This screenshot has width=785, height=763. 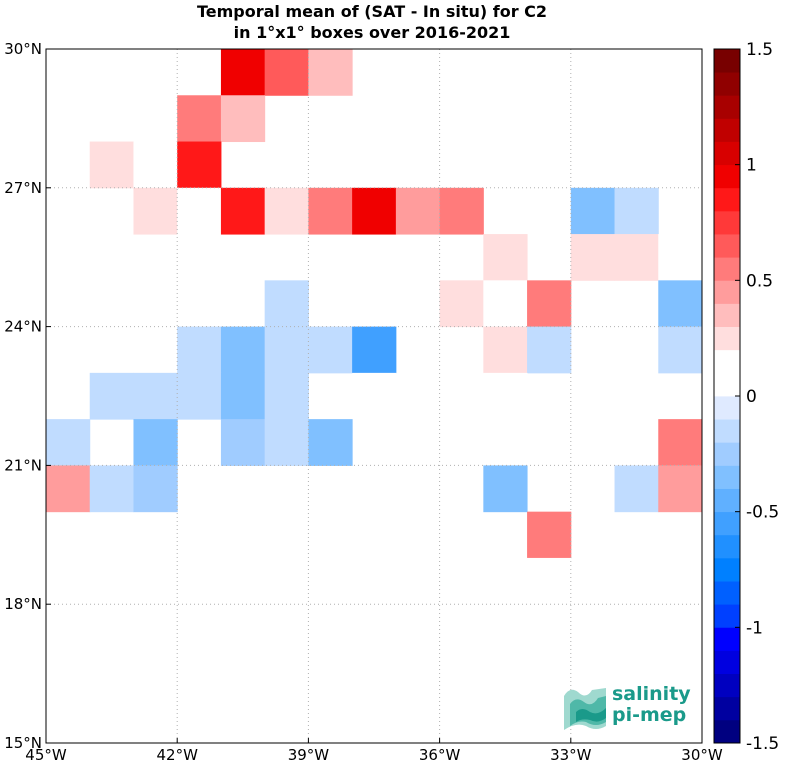 I want to click on x-tick-label: 33°W, so click(x=571, y=754).